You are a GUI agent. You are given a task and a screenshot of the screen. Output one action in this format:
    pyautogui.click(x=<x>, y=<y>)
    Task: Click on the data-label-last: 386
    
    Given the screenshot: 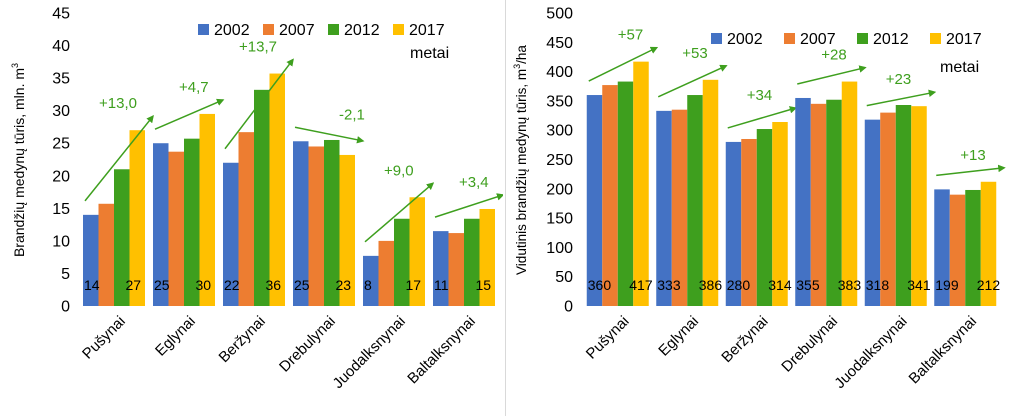 What is the action you would take?
    pyautogui.click(x=711, y=285)
    